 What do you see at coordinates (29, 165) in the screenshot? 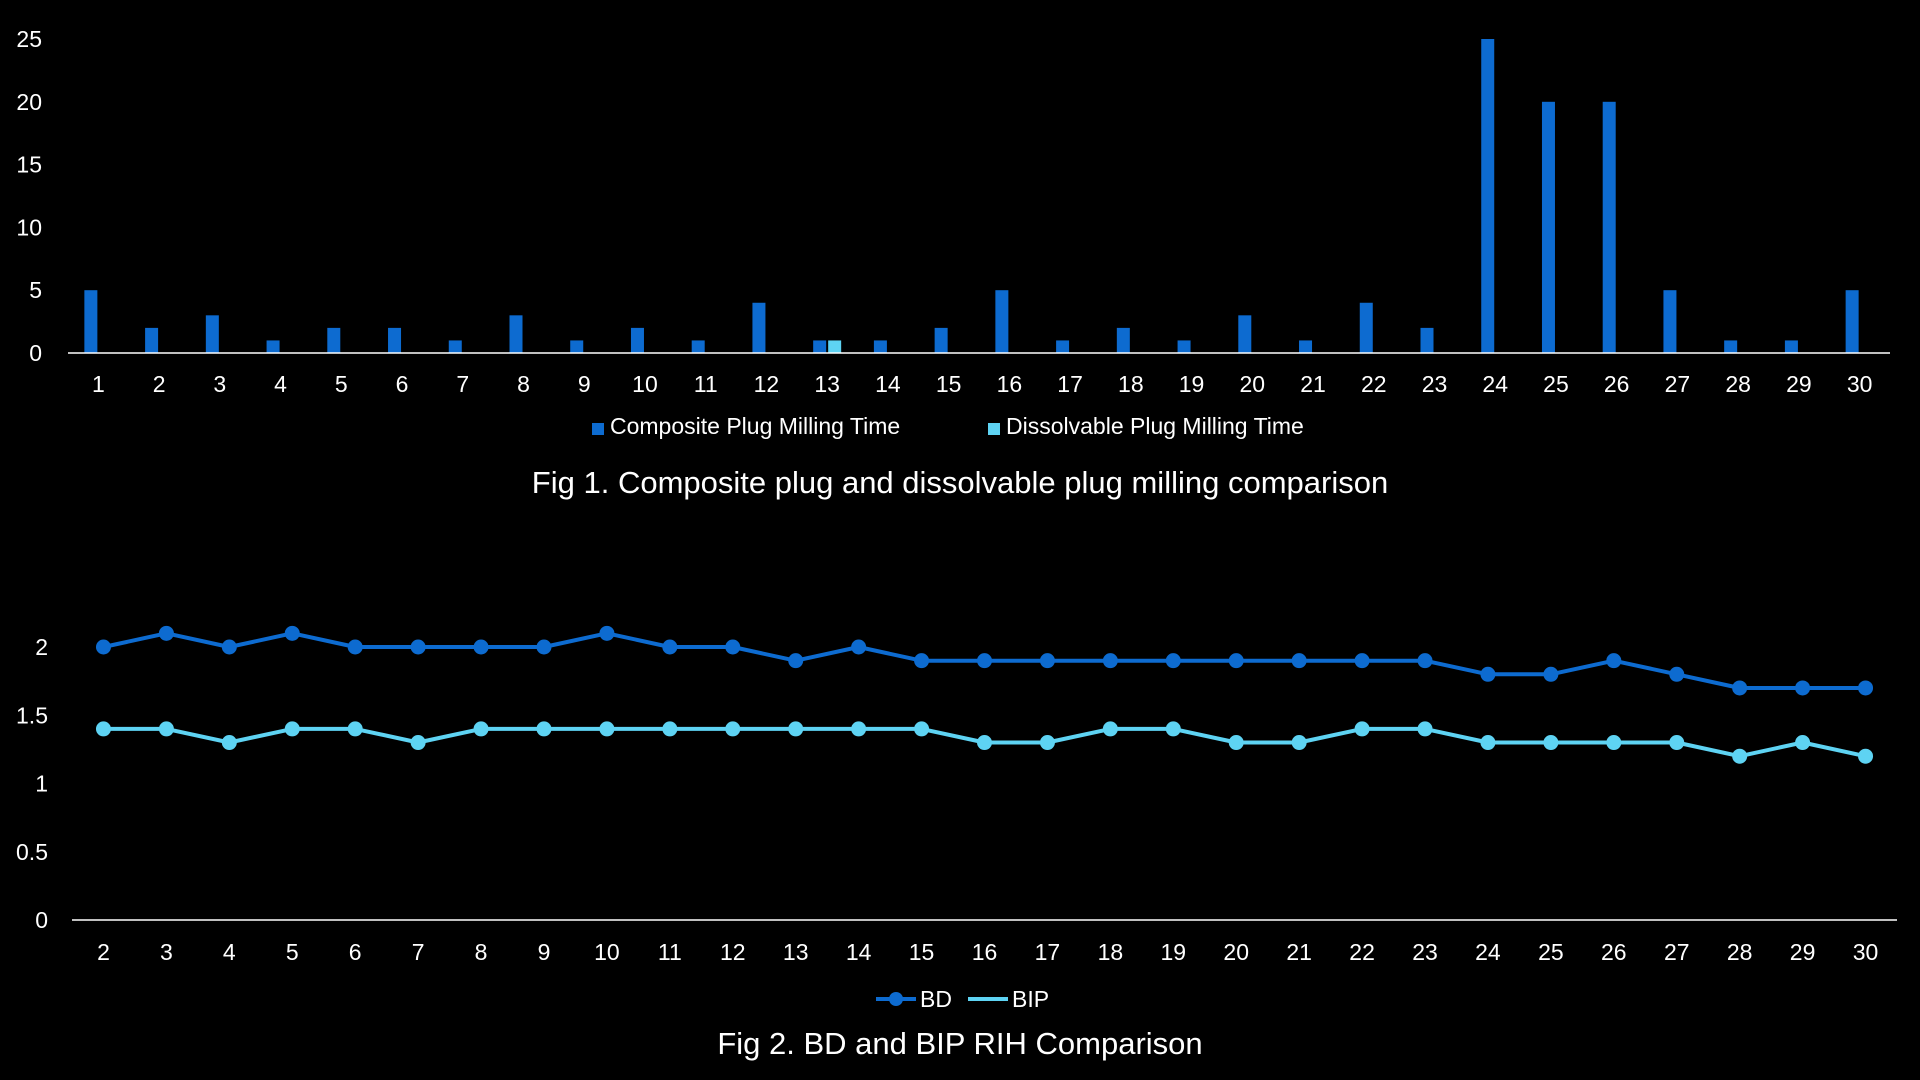
I see `y-tick-label: 15` at bounding box center [29, 165].